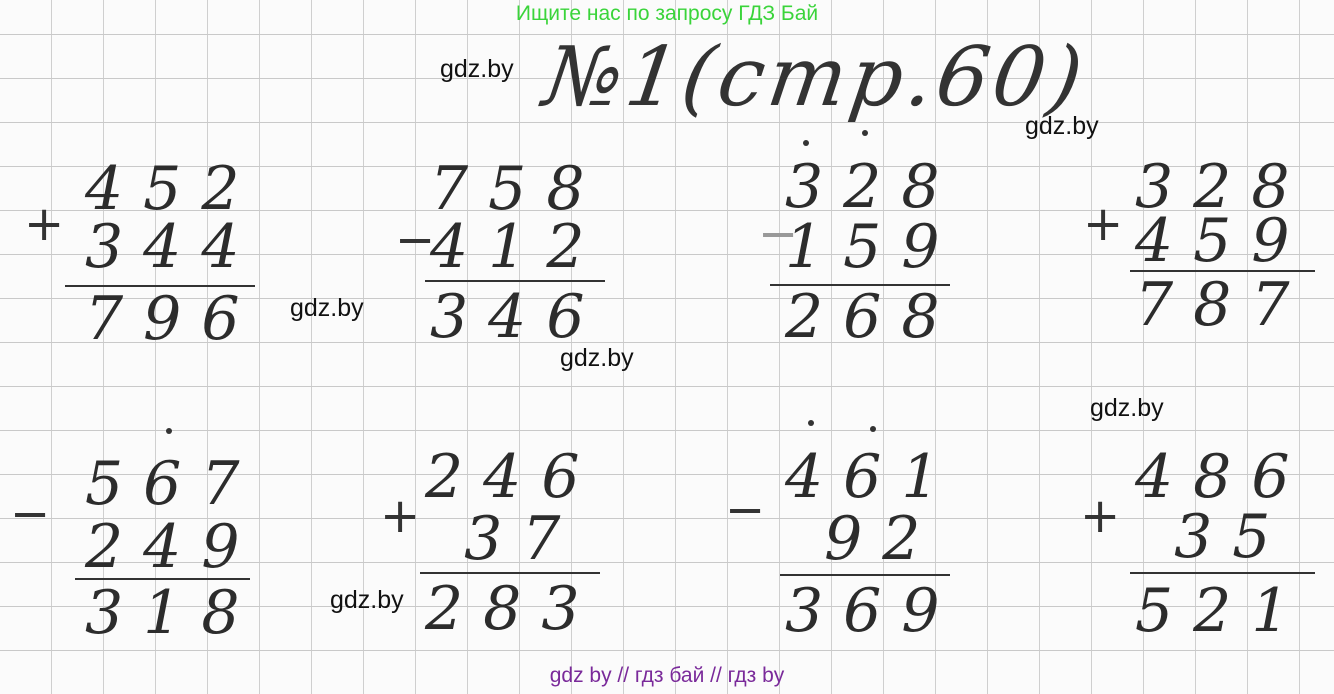 This screenshot has height=694, width=1334. Describe the element at coordinates (815, 77) in the screenshot. I see `exercise-title: №1(стр.60)` at that location.